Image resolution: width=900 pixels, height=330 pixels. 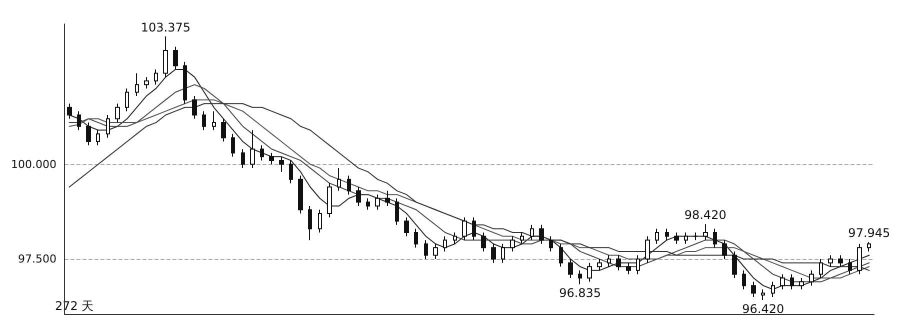 I want to click on annotation: 97.945, so click(x=869, y=233).